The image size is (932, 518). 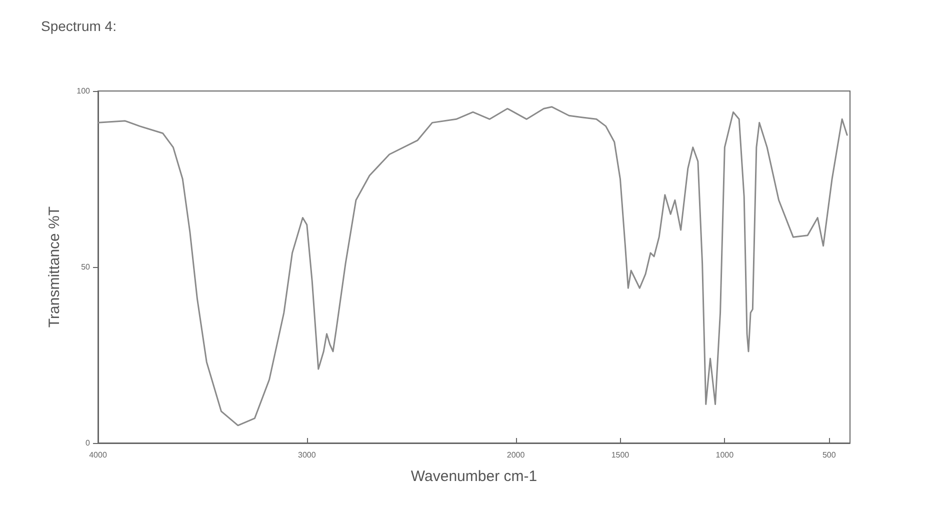 I want to click on x-tick-label: 1500, so click(x=620, y=455).